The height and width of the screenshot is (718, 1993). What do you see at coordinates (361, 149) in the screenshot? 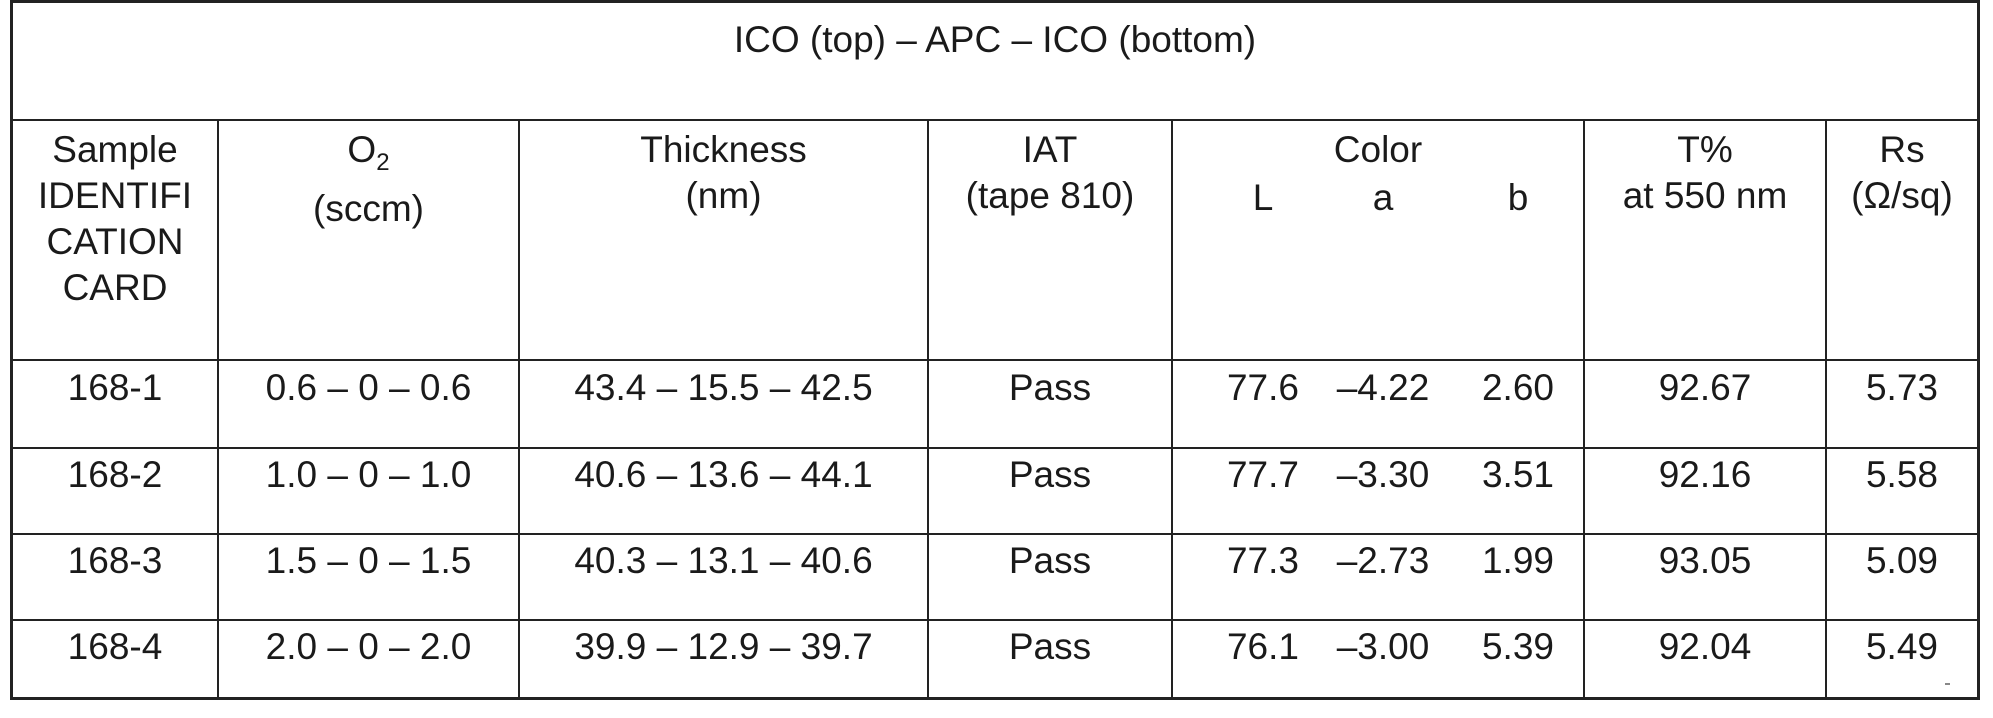
I see `header-o2-main: O` at bounding box center [361, 149].